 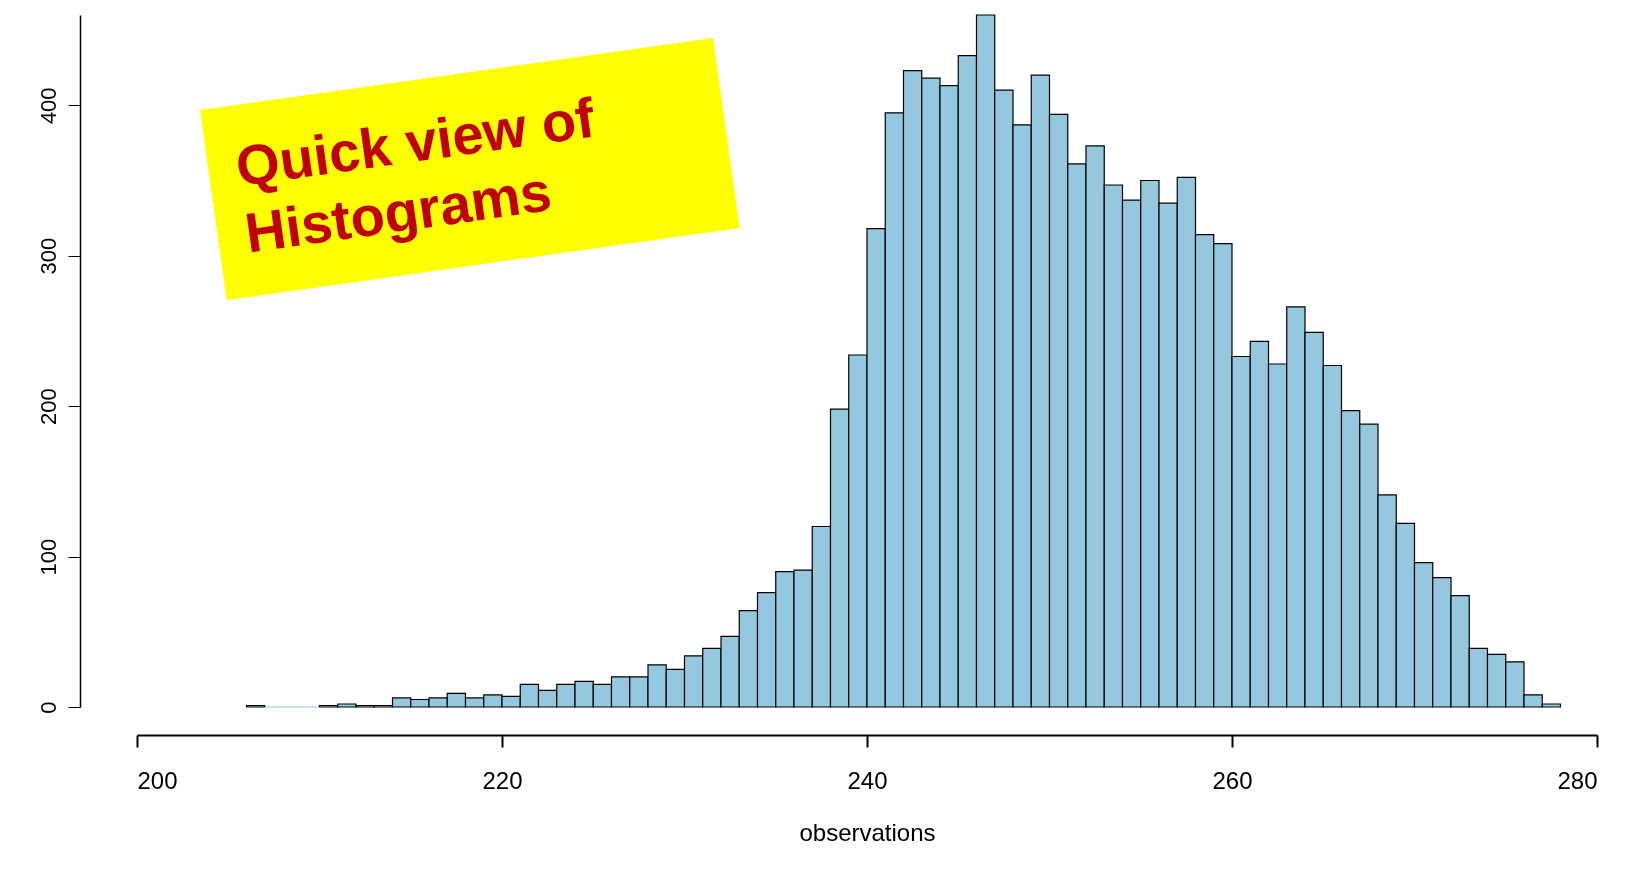 I want to click on x-tick-label: 240, so click(x=867, y=780).